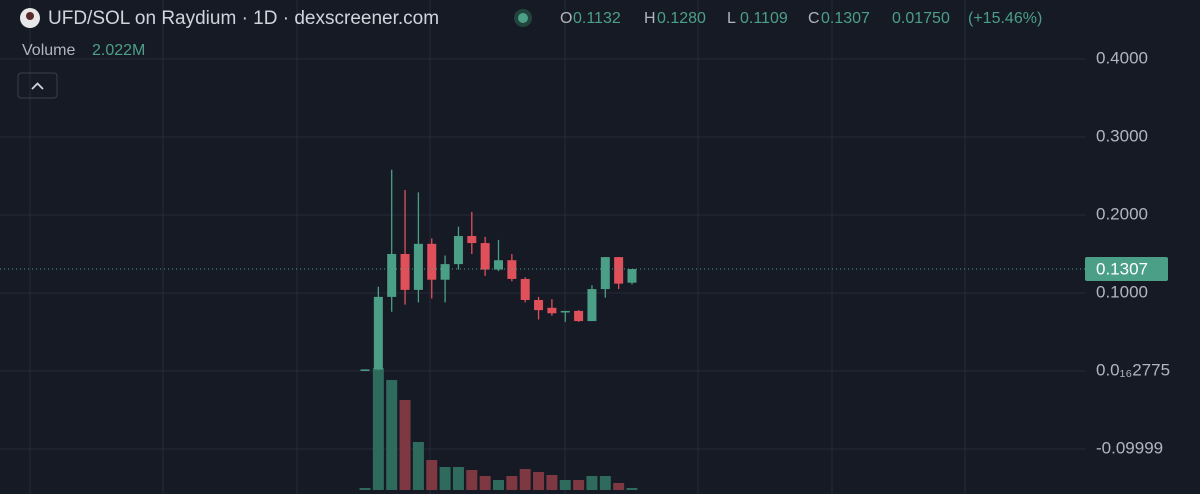 The width and height of the screenshot is (1200, 494). I want to click on status-dot, so click(523, 18).